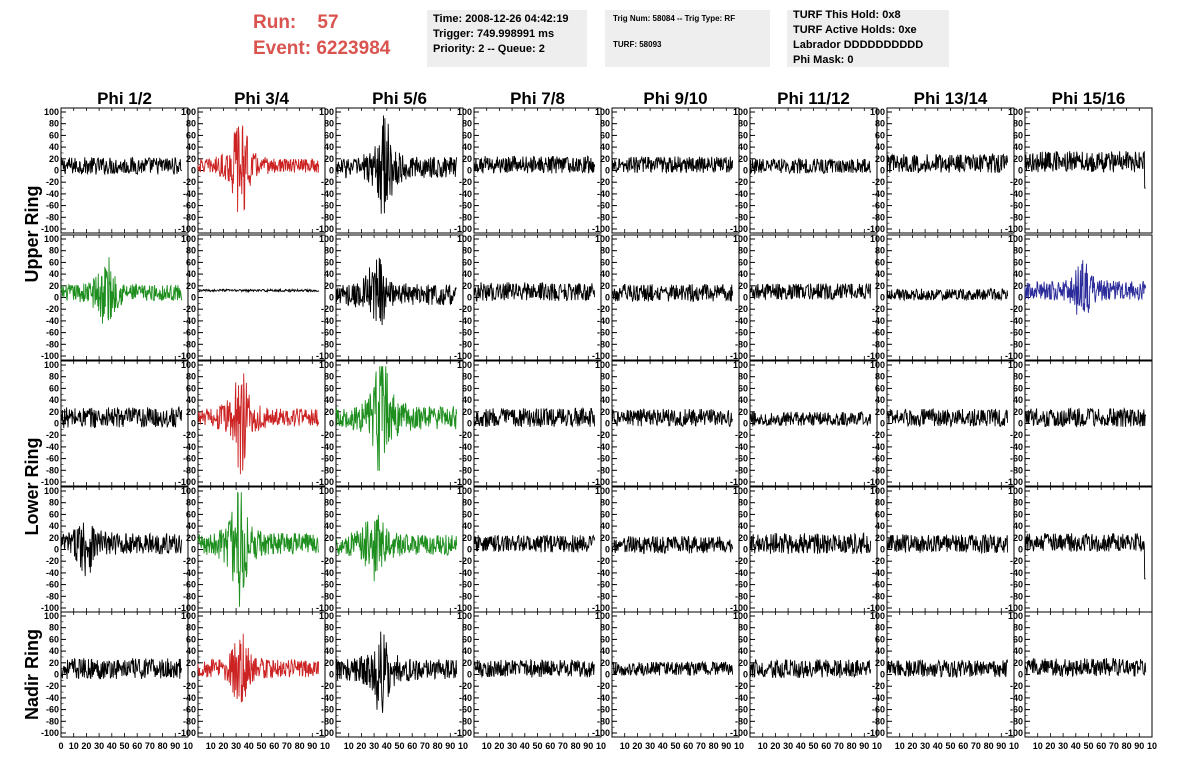 This screenshot has height=772, width=1196. I want to click on column-title: Phi 5/6, so click(399, 98).